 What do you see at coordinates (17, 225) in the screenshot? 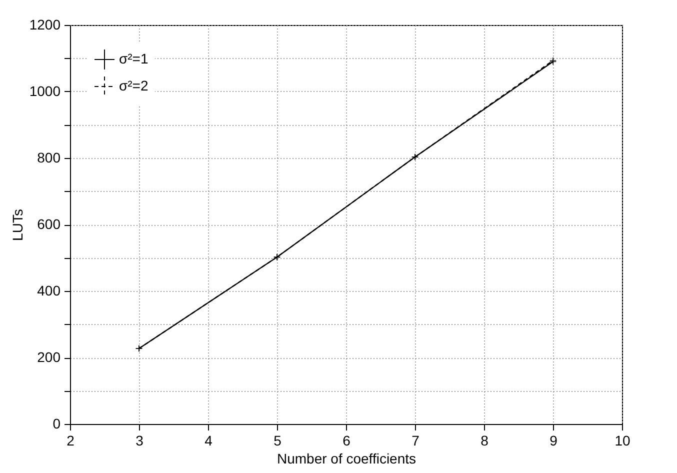
I see `y-axis-title: LUTs` at bounding box center [17, 225].